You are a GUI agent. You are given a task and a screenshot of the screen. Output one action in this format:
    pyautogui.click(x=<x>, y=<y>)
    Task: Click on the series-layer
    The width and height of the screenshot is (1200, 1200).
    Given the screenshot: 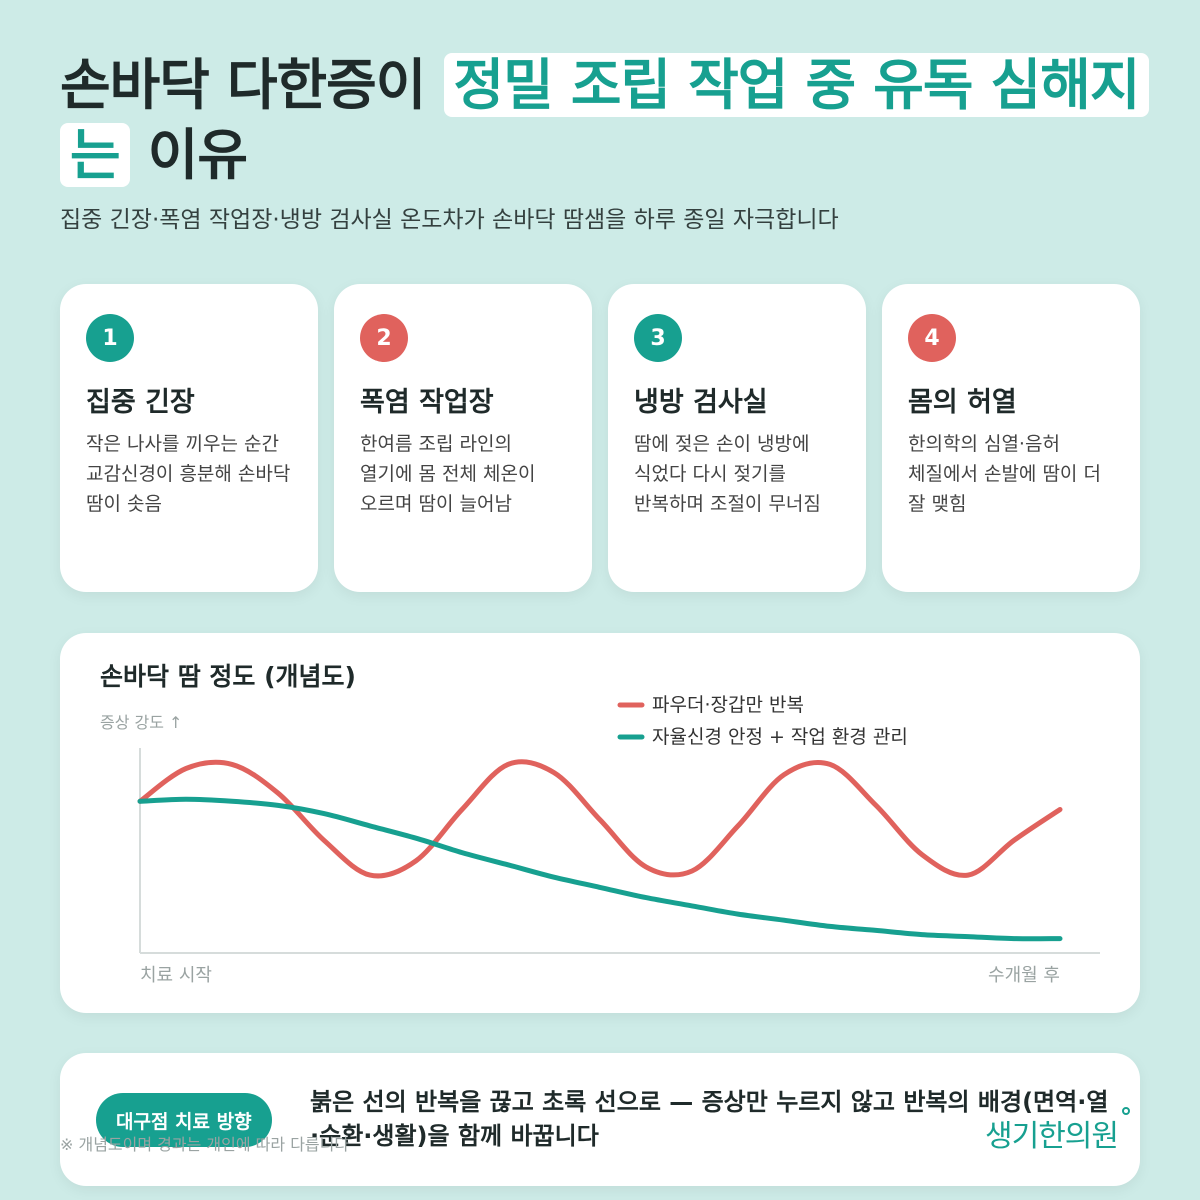 What is the action you would take?
    pyautogui.click(x=600, y=850)
    